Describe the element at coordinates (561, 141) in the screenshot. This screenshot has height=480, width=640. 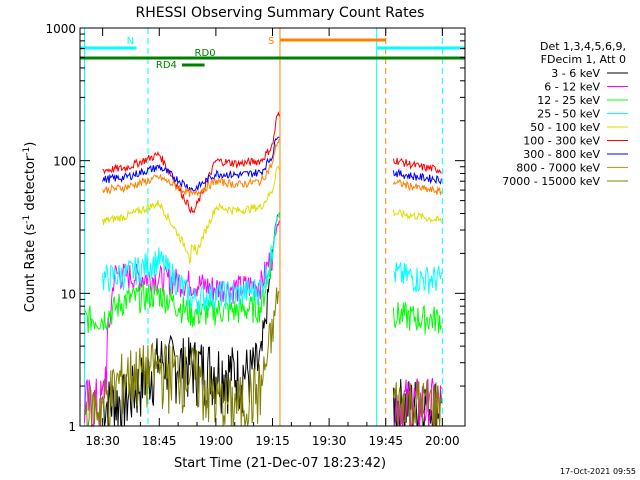
I see `legend-label: 100 - 300 keV` at that location.